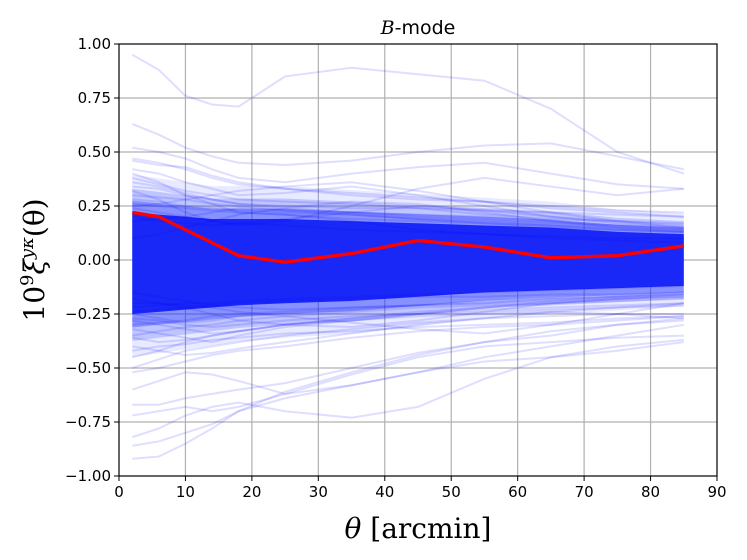 The image size is (747, 560). Describe the element at coordinates (88, 368) in the screenshot. I see `y-tick-label: −0.50` at that location.